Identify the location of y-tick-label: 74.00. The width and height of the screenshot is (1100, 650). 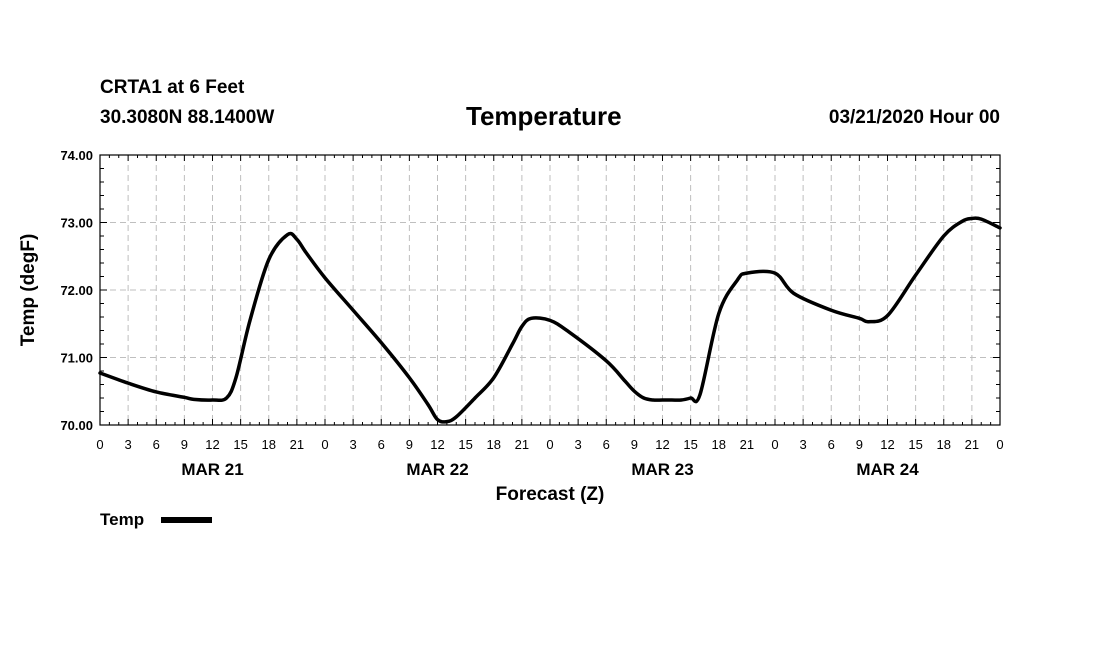
(76, 155).